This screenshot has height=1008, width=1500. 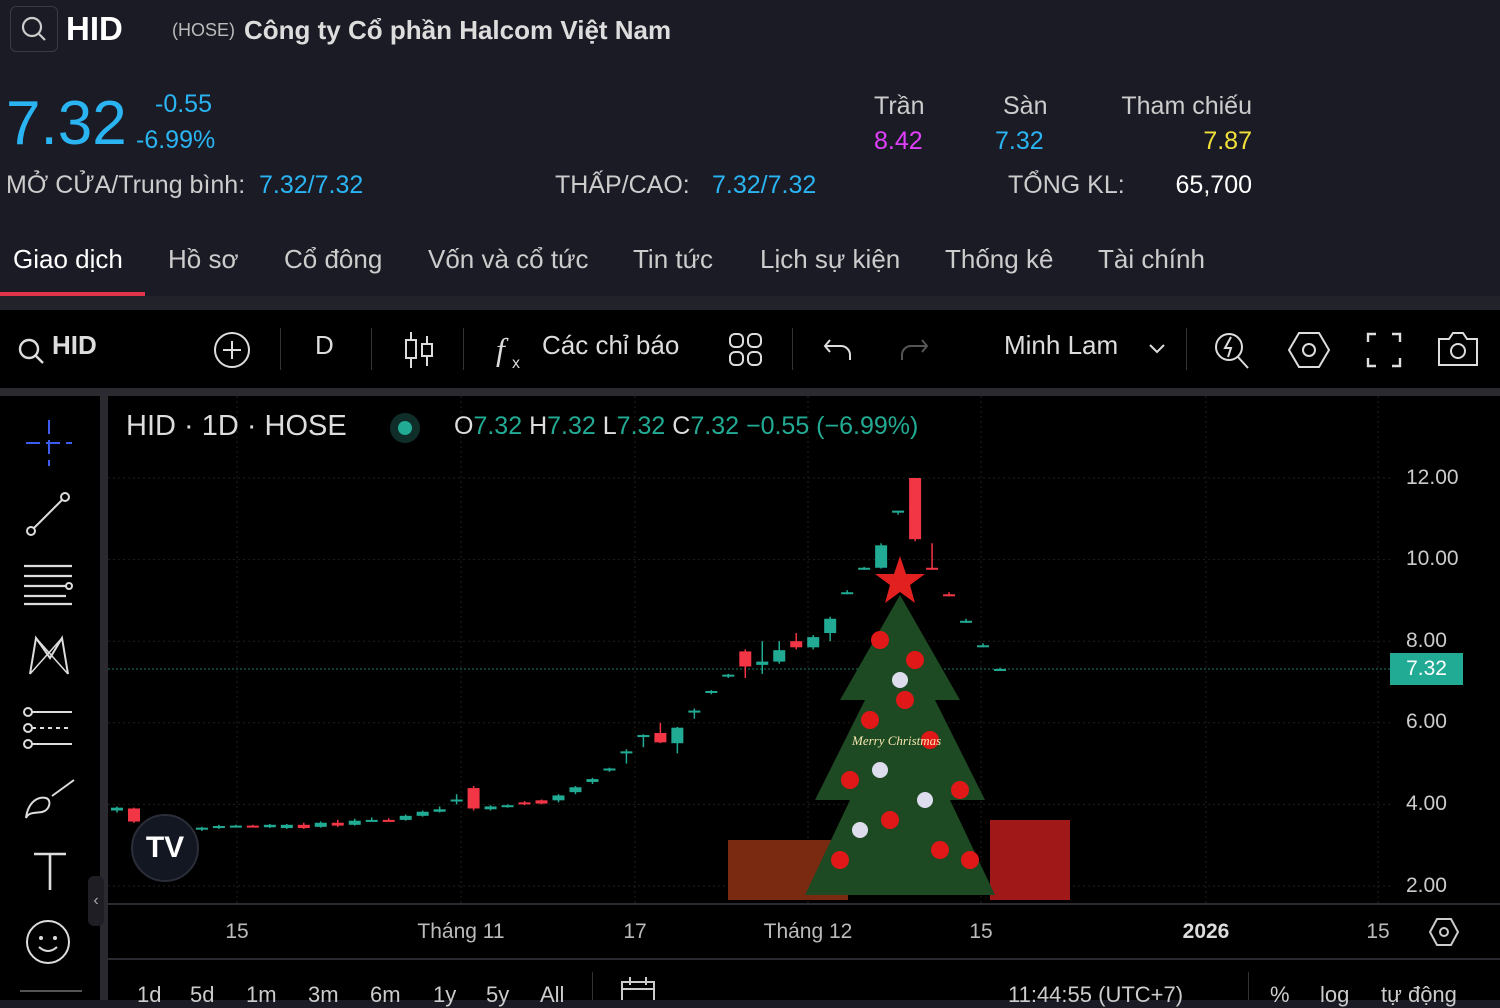 I want to click on x-tick: 2026, so click(x=1206, y=931).